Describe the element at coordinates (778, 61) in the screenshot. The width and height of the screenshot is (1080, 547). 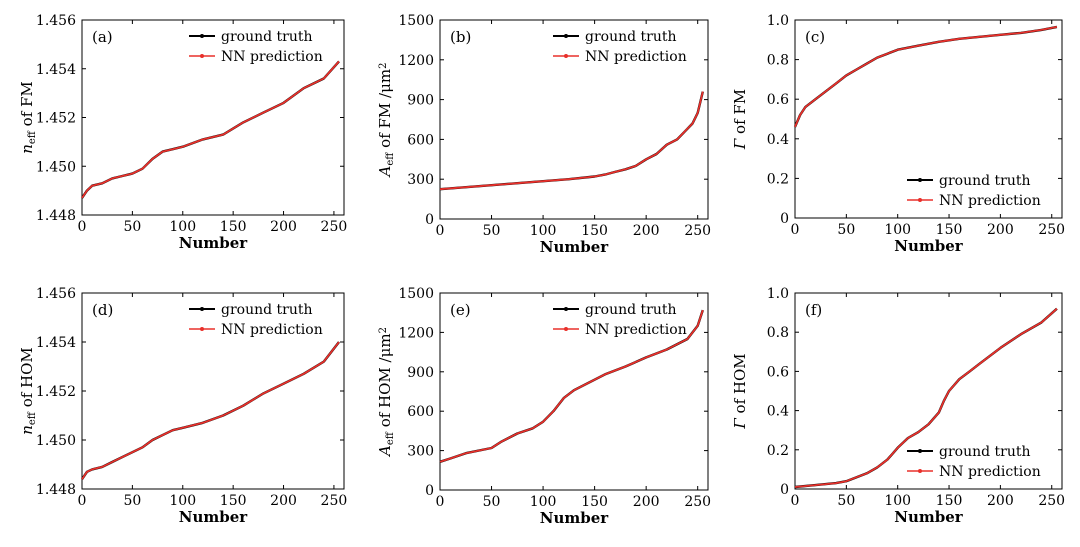
I see `y-tick-label: 0.8` at that location.